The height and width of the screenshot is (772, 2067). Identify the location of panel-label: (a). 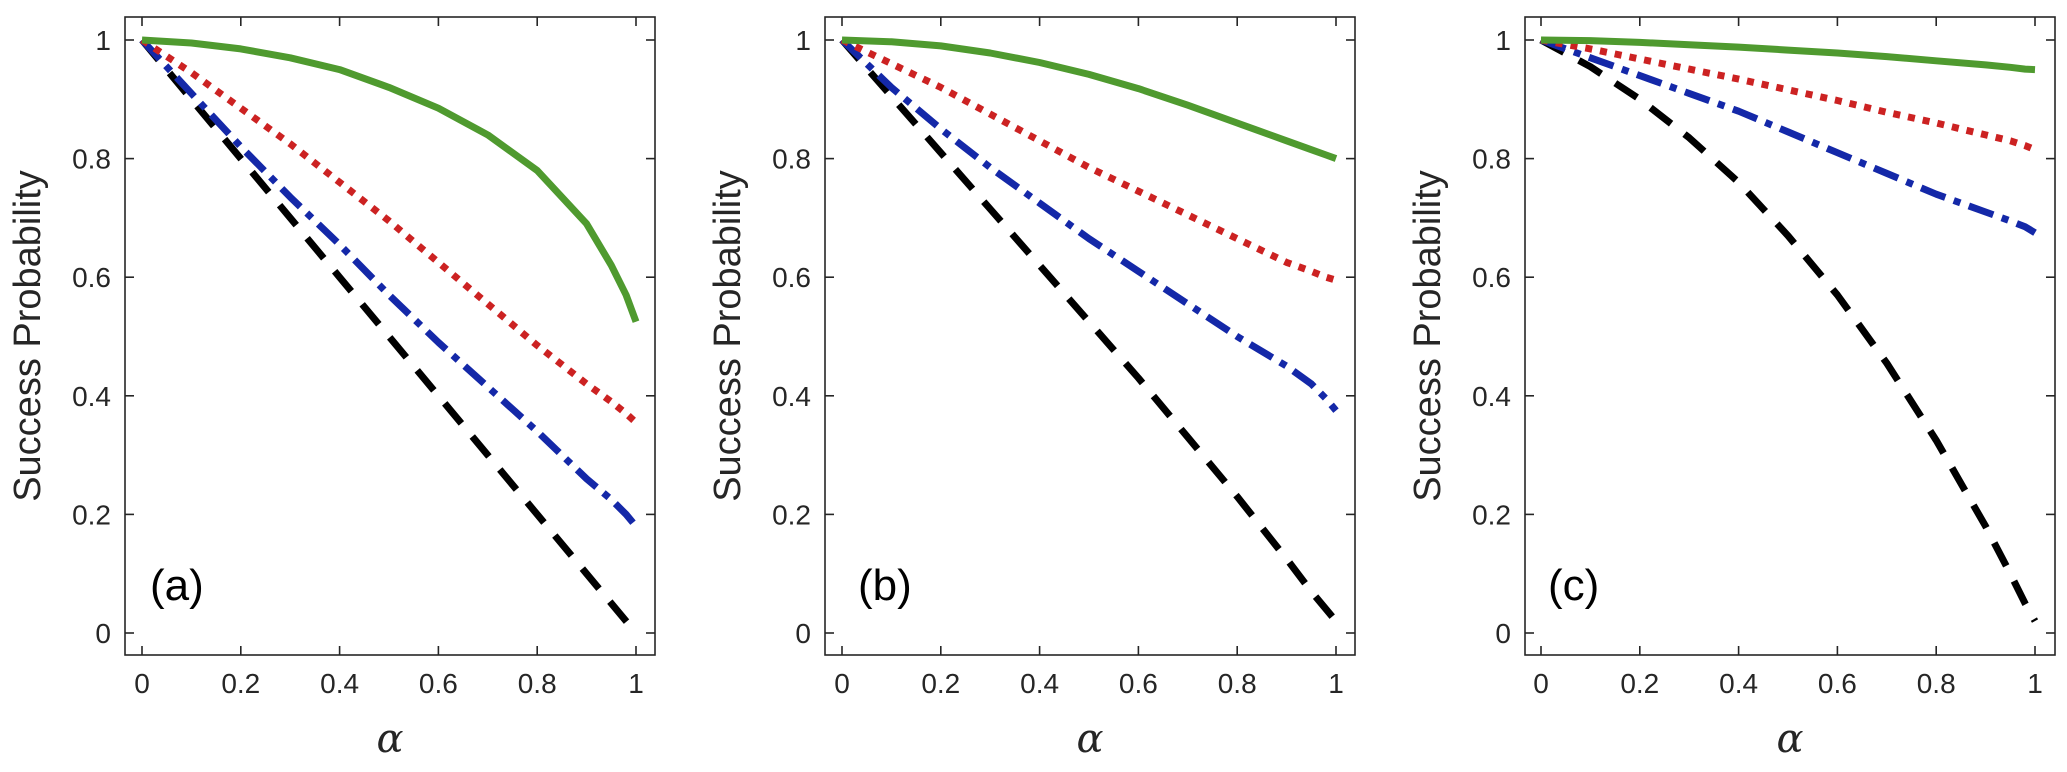
(177, 585).